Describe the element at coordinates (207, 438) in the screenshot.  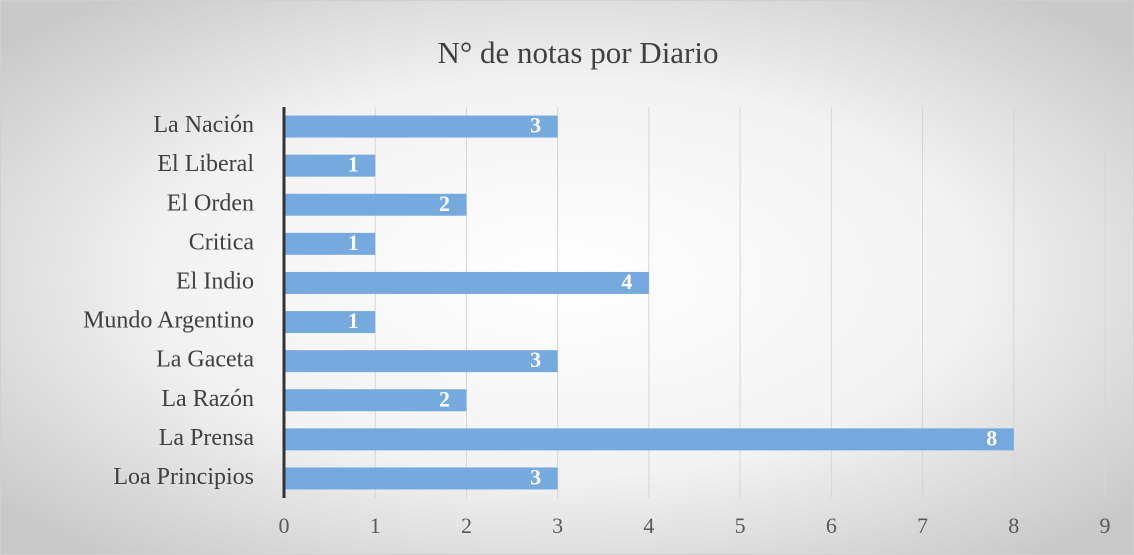
I see `y-tick-label: La Prensa` at that location.